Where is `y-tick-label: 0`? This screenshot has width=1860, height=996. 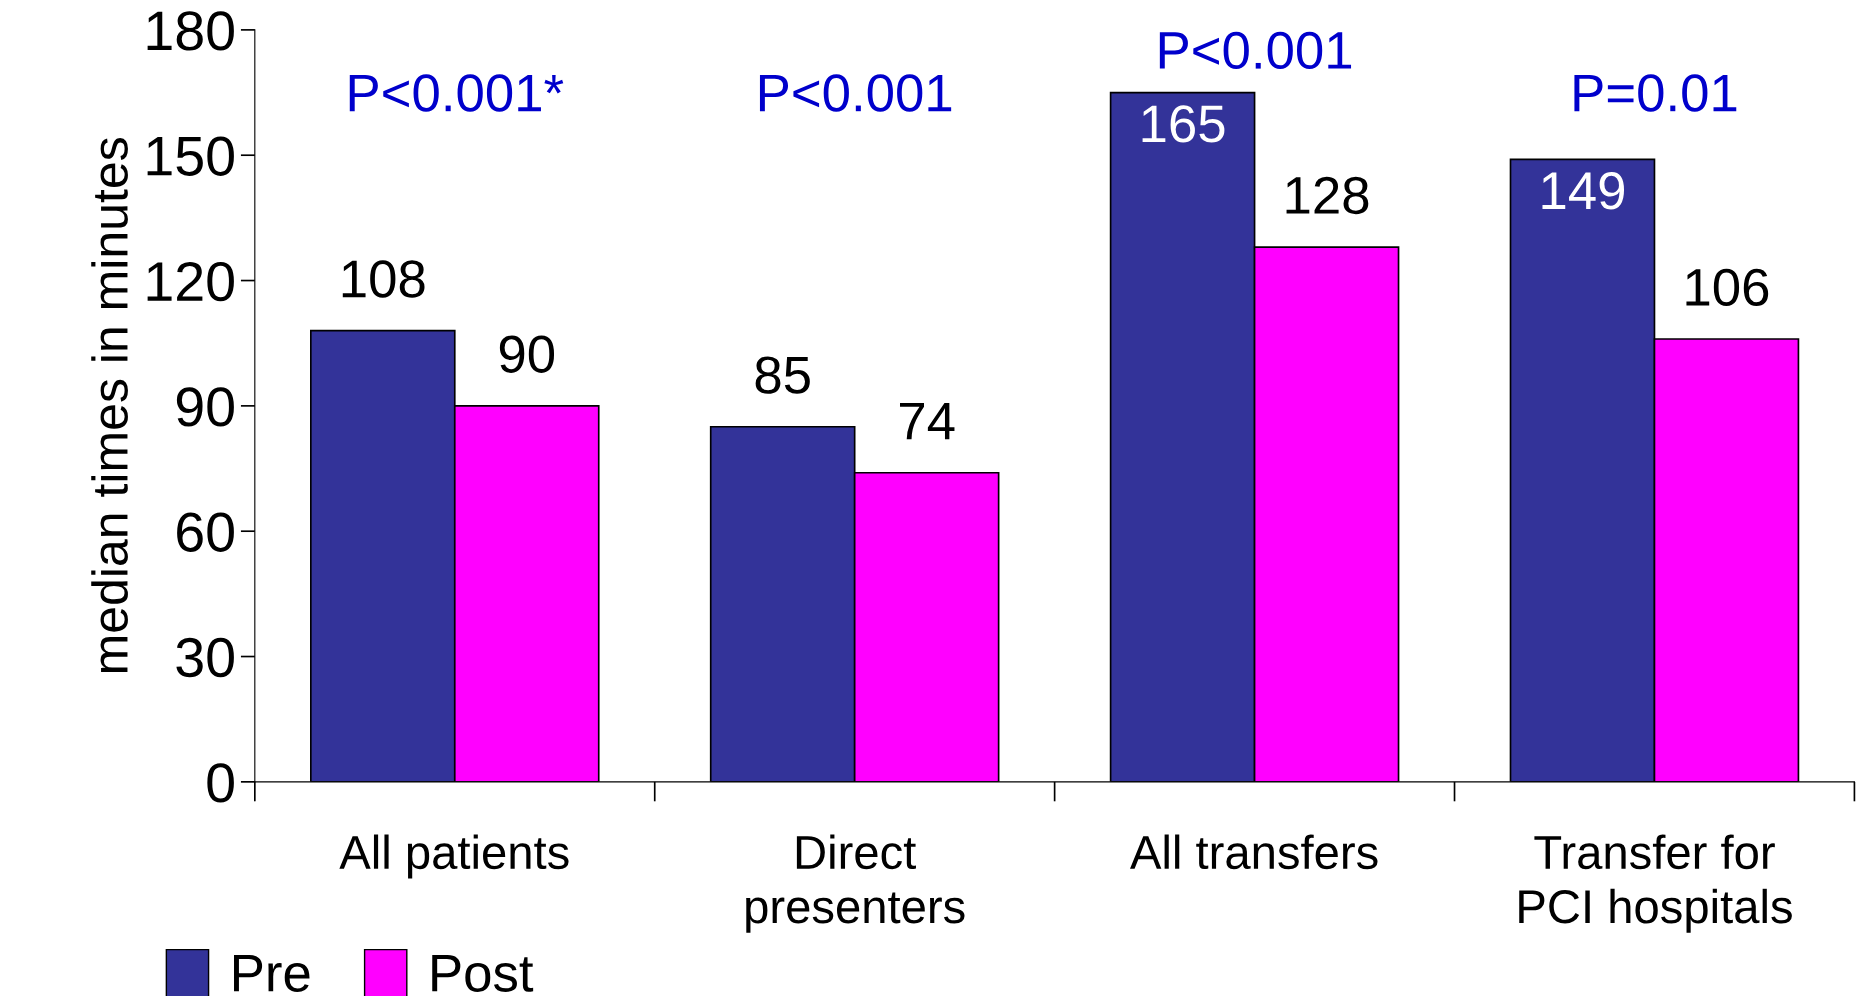
y-tick-label: 0 is located at coordinates (220, 783).